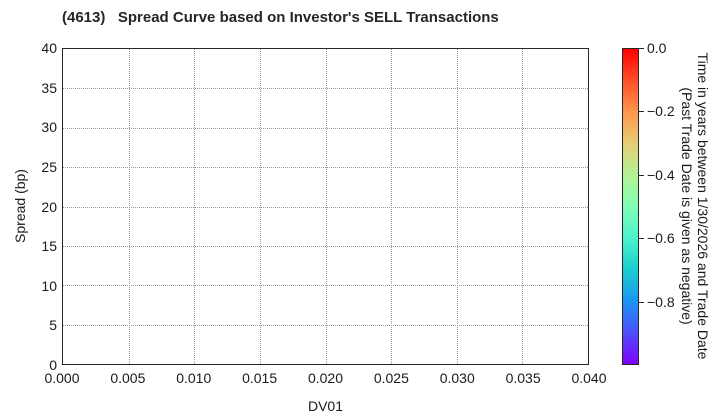 The width and height of the screenshot is (720, 420). Describe the element at coordinates (49, 206) in the screenshot. I see `y-tick-label: 20` at that location.